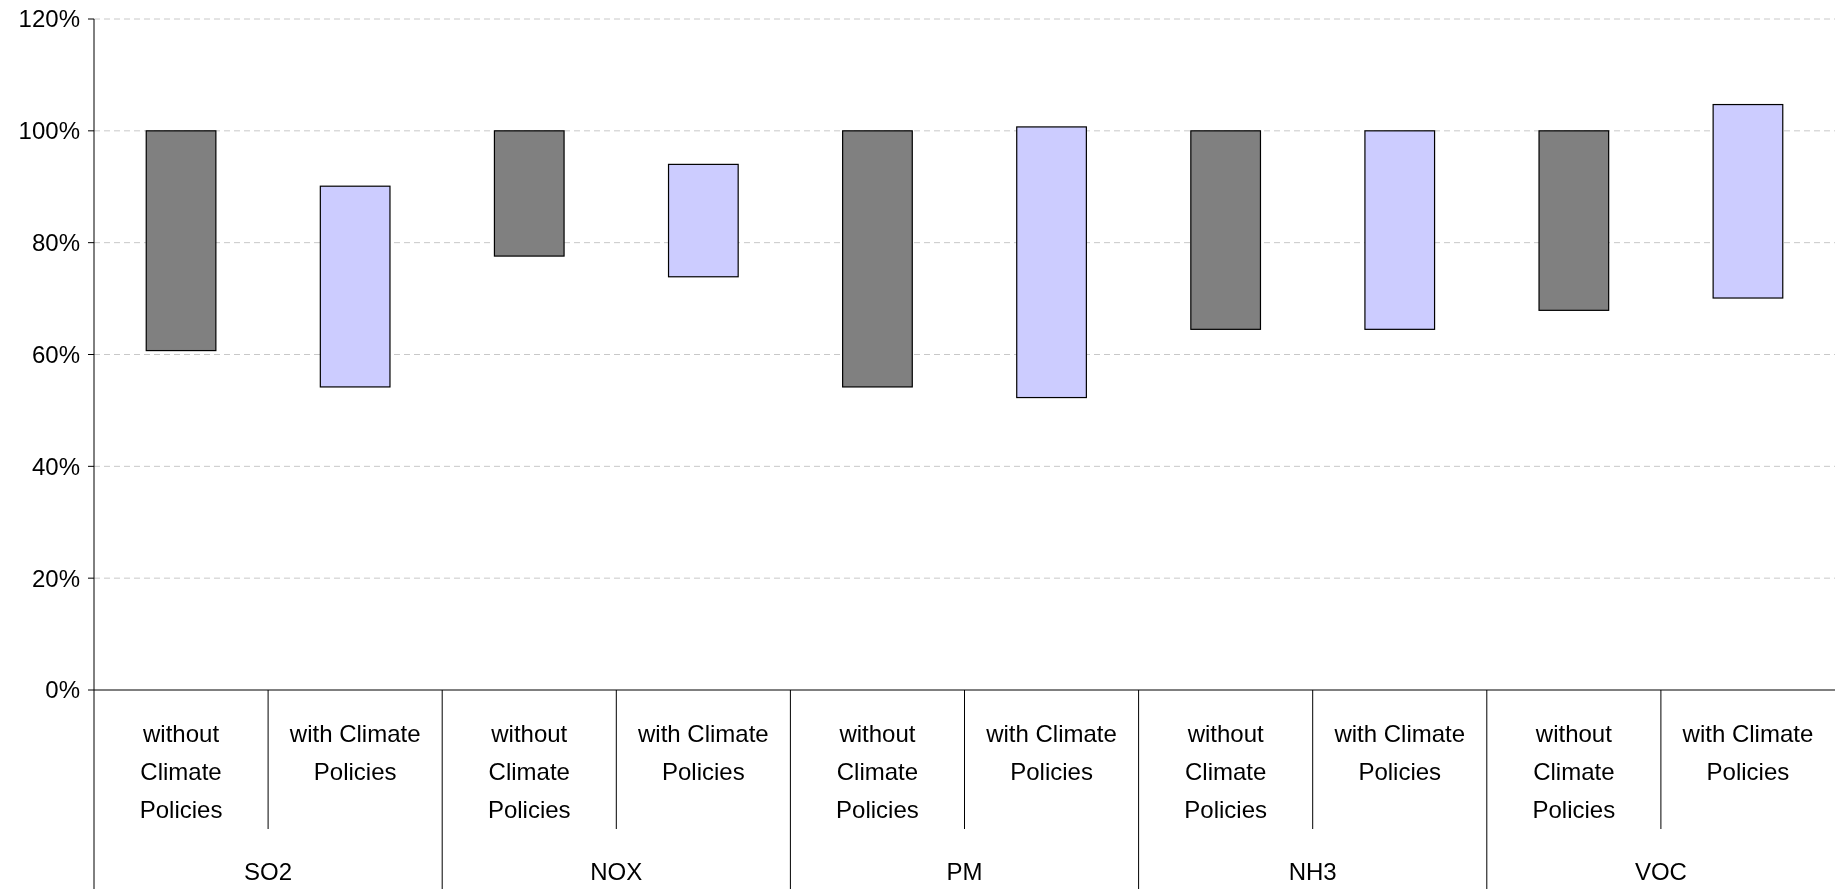 Image resolution: width=1839 pixels, height=889 pixels. Describe the element at coordinates (964, 871) in the screenshot. I see `text: PM` at that location.